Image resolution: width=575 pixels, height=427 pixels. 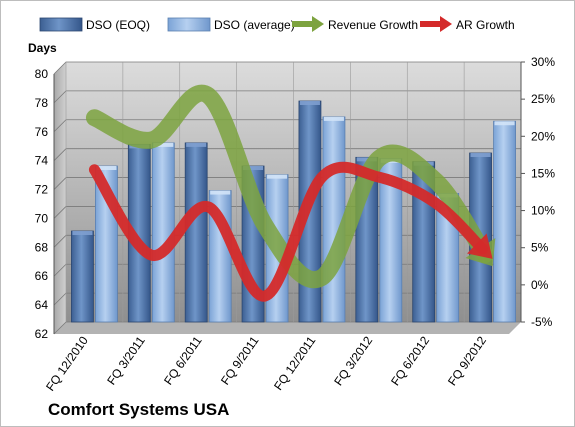 I want to click on legend-dso-average: DSO (average), so click(x=231, y=24).